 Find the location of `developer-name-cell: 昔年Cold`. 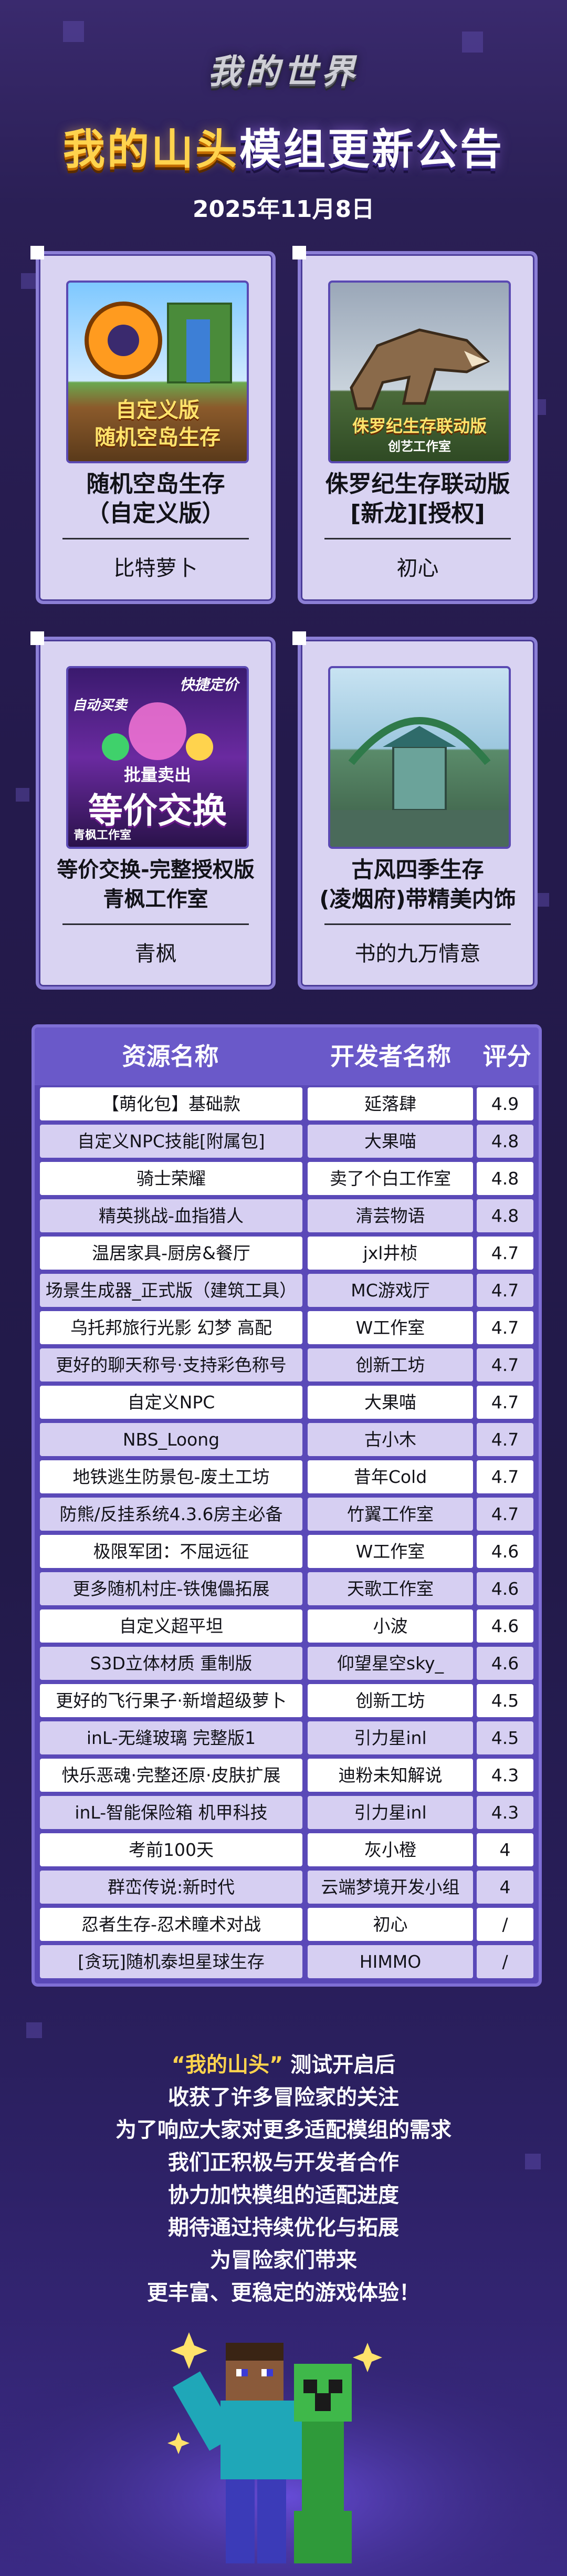

developer-name-cell: 昔年Cold is located at coordinates (390, 1476).